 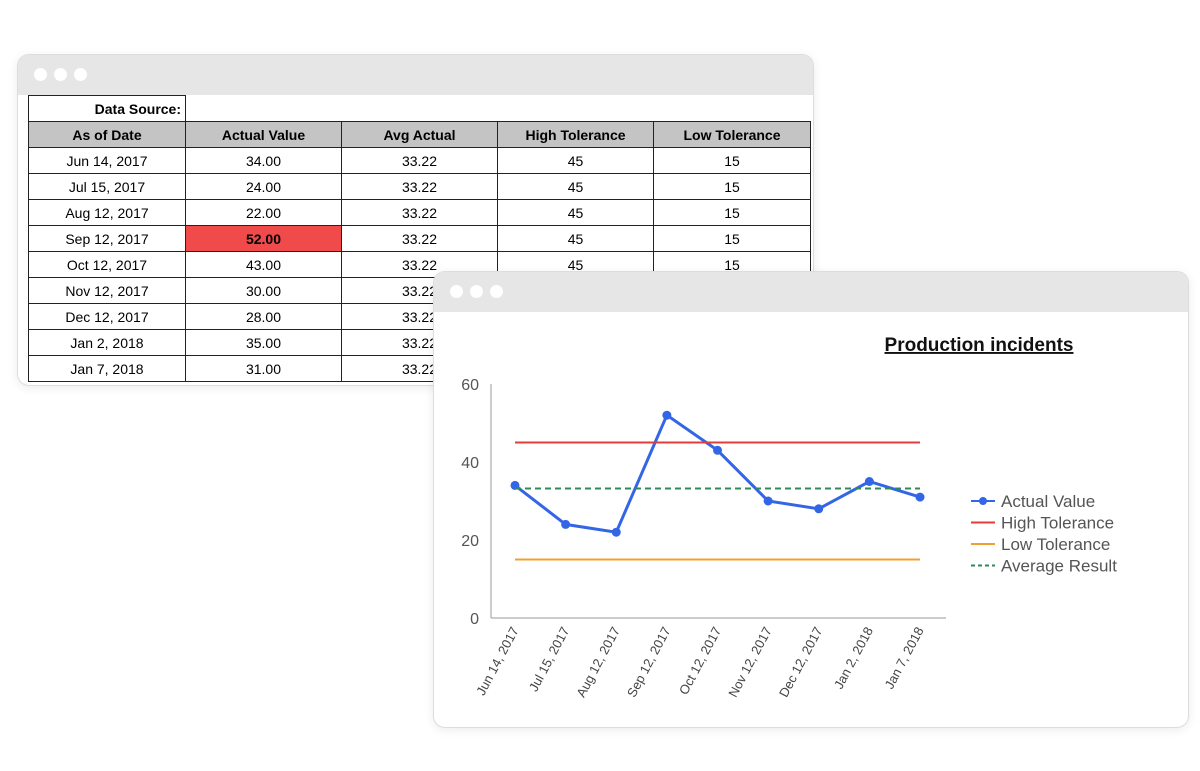 What do you see at coordinates (498, 108) in the screenshot?
I see `source-value` at bounding box center [498, 108].